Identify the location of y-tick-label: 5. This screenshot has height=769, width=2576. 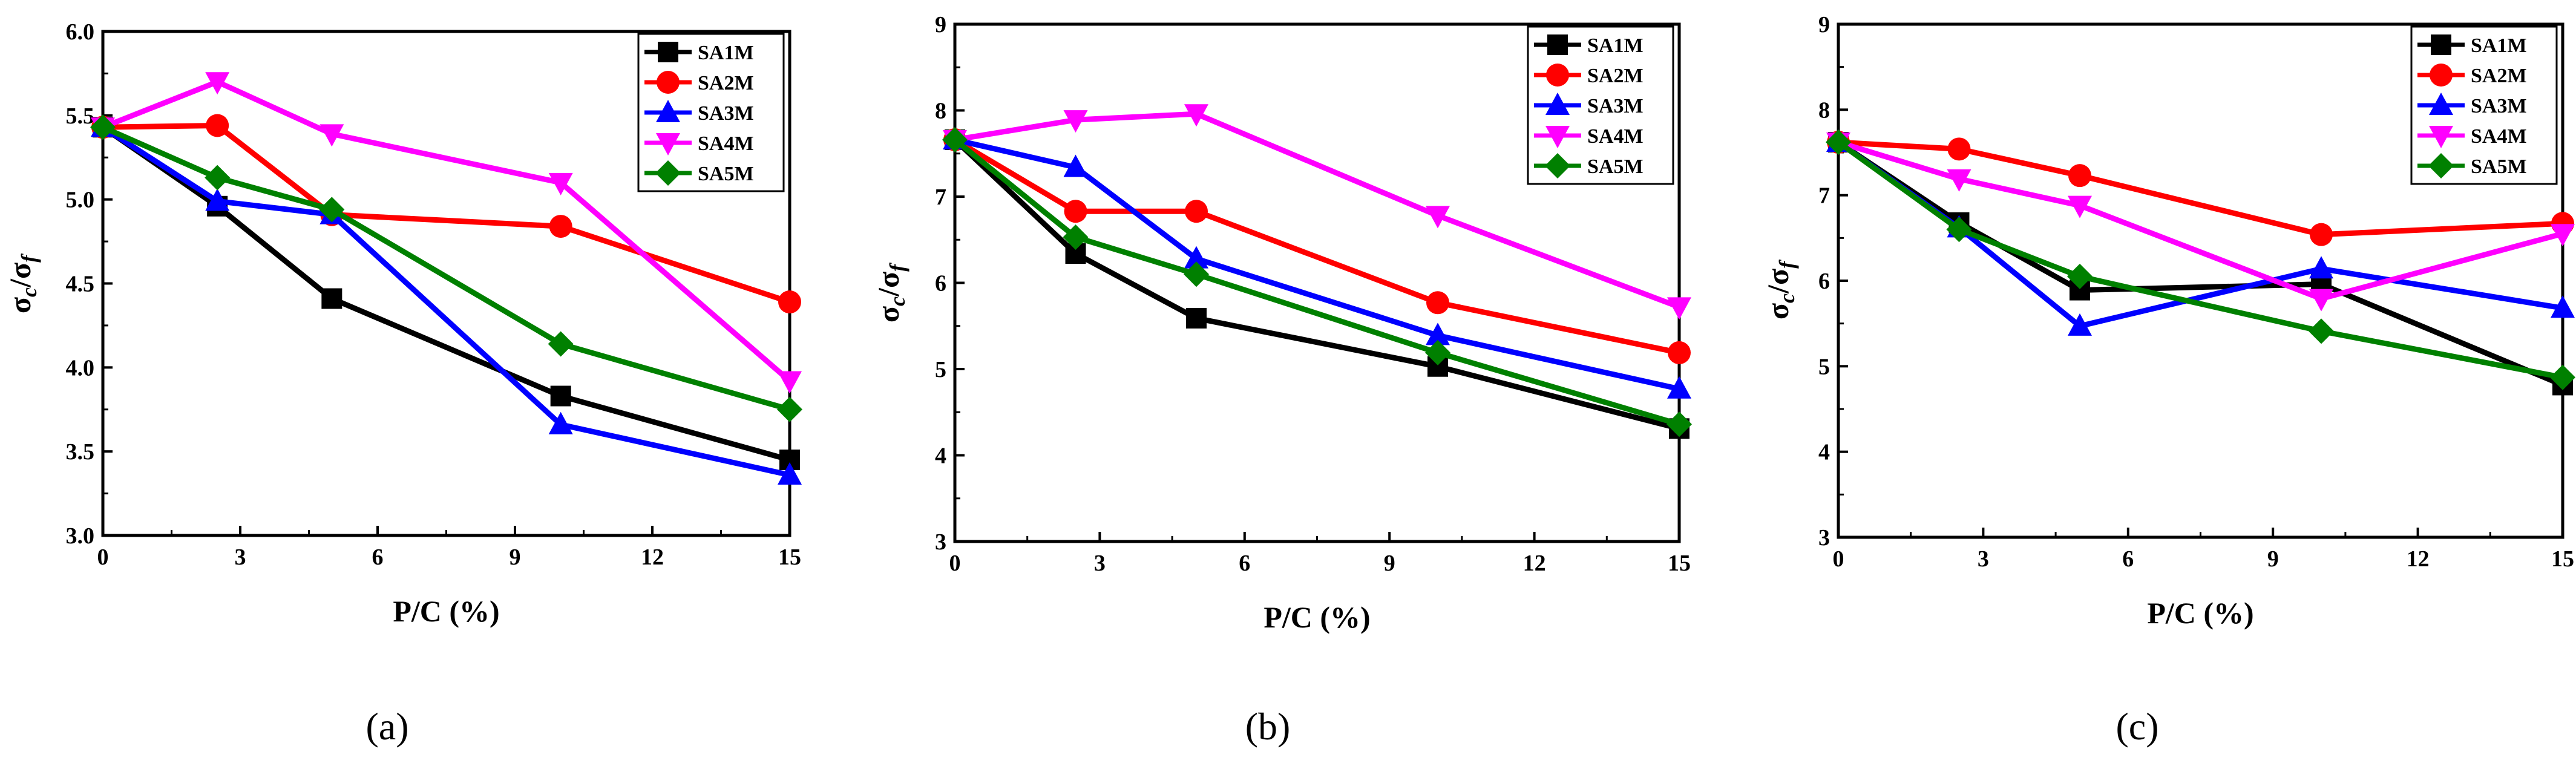
(1824, 366).